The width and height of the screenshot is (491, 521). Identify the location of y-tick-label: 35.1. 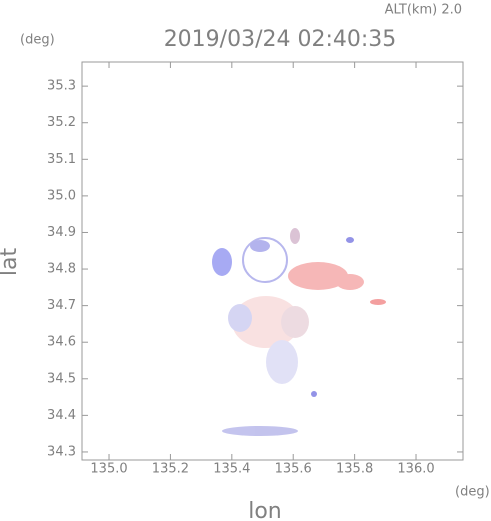
(61, 159).